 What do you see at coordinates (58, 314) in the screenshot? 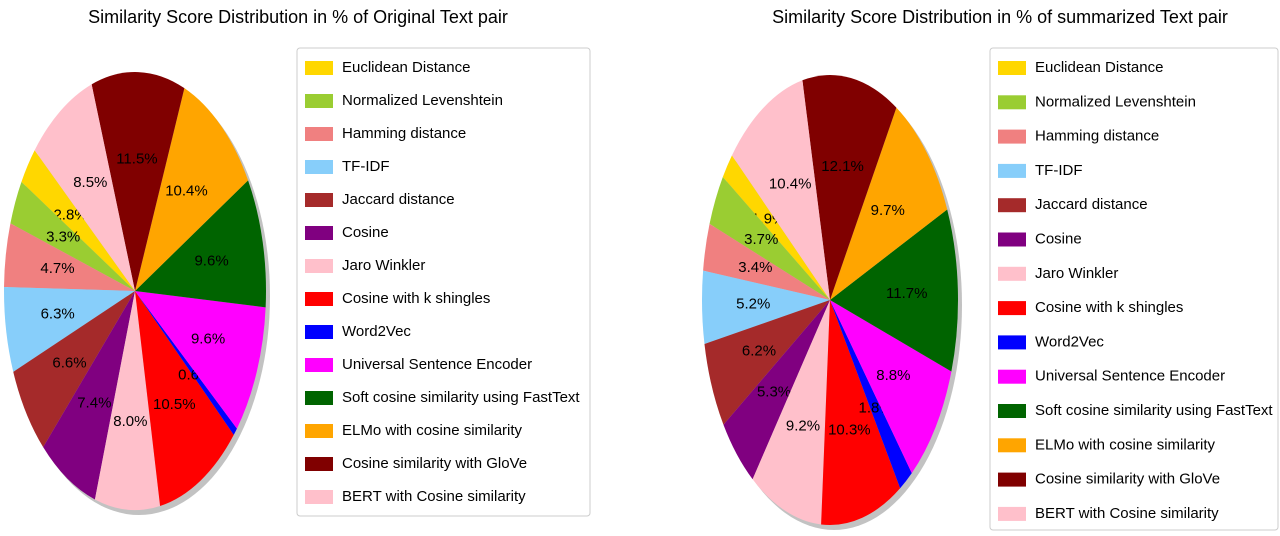
I see `slice-label: 6.3%` at bounding box center [58, 314].